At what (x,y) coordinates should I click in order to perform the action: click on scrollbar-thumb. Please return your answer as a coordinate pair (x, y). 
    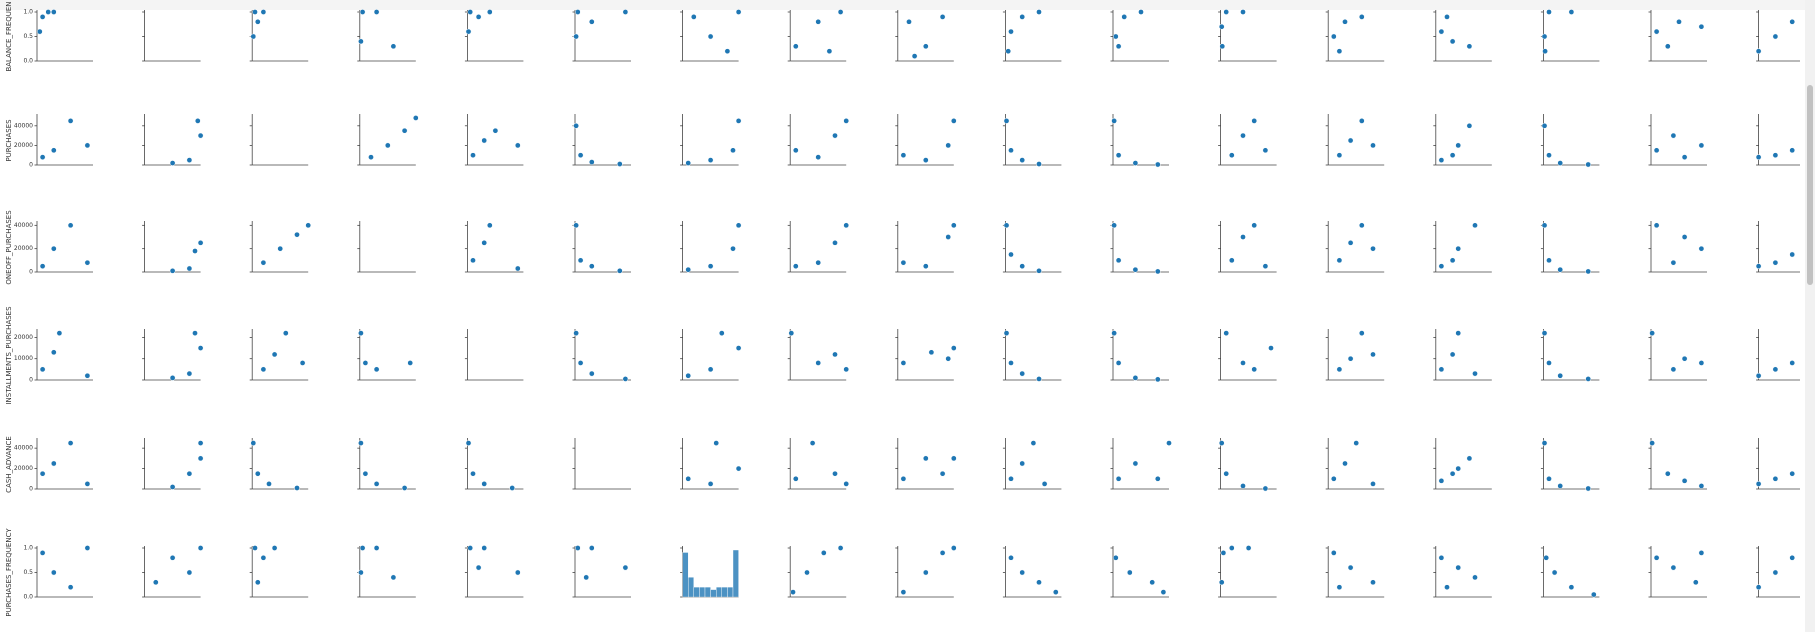
    Looking at the image, I should click on (1810, 185).